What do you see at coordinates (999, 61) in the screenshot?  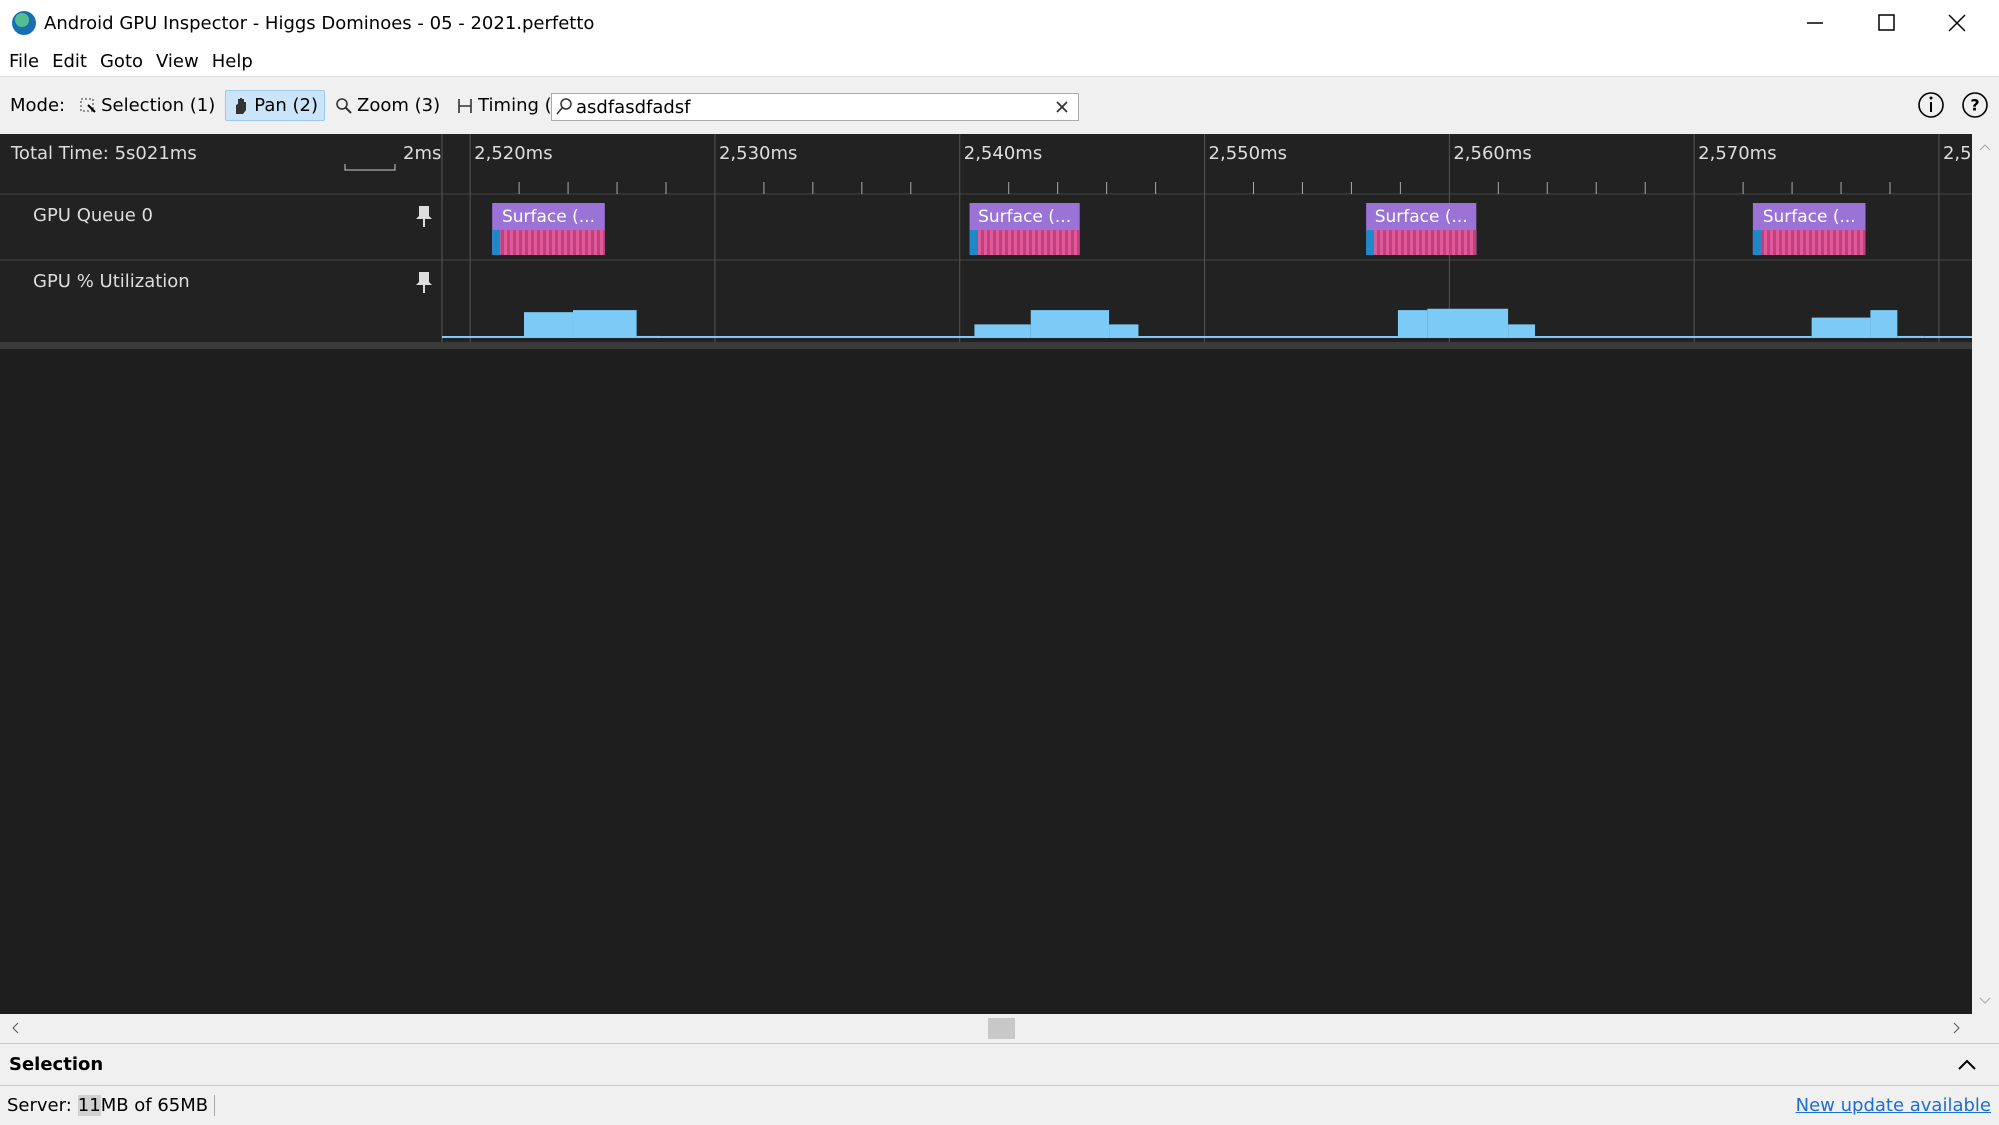 I see `menu-bar: File Edit Goto View Help` at bounding box center [999, 61].